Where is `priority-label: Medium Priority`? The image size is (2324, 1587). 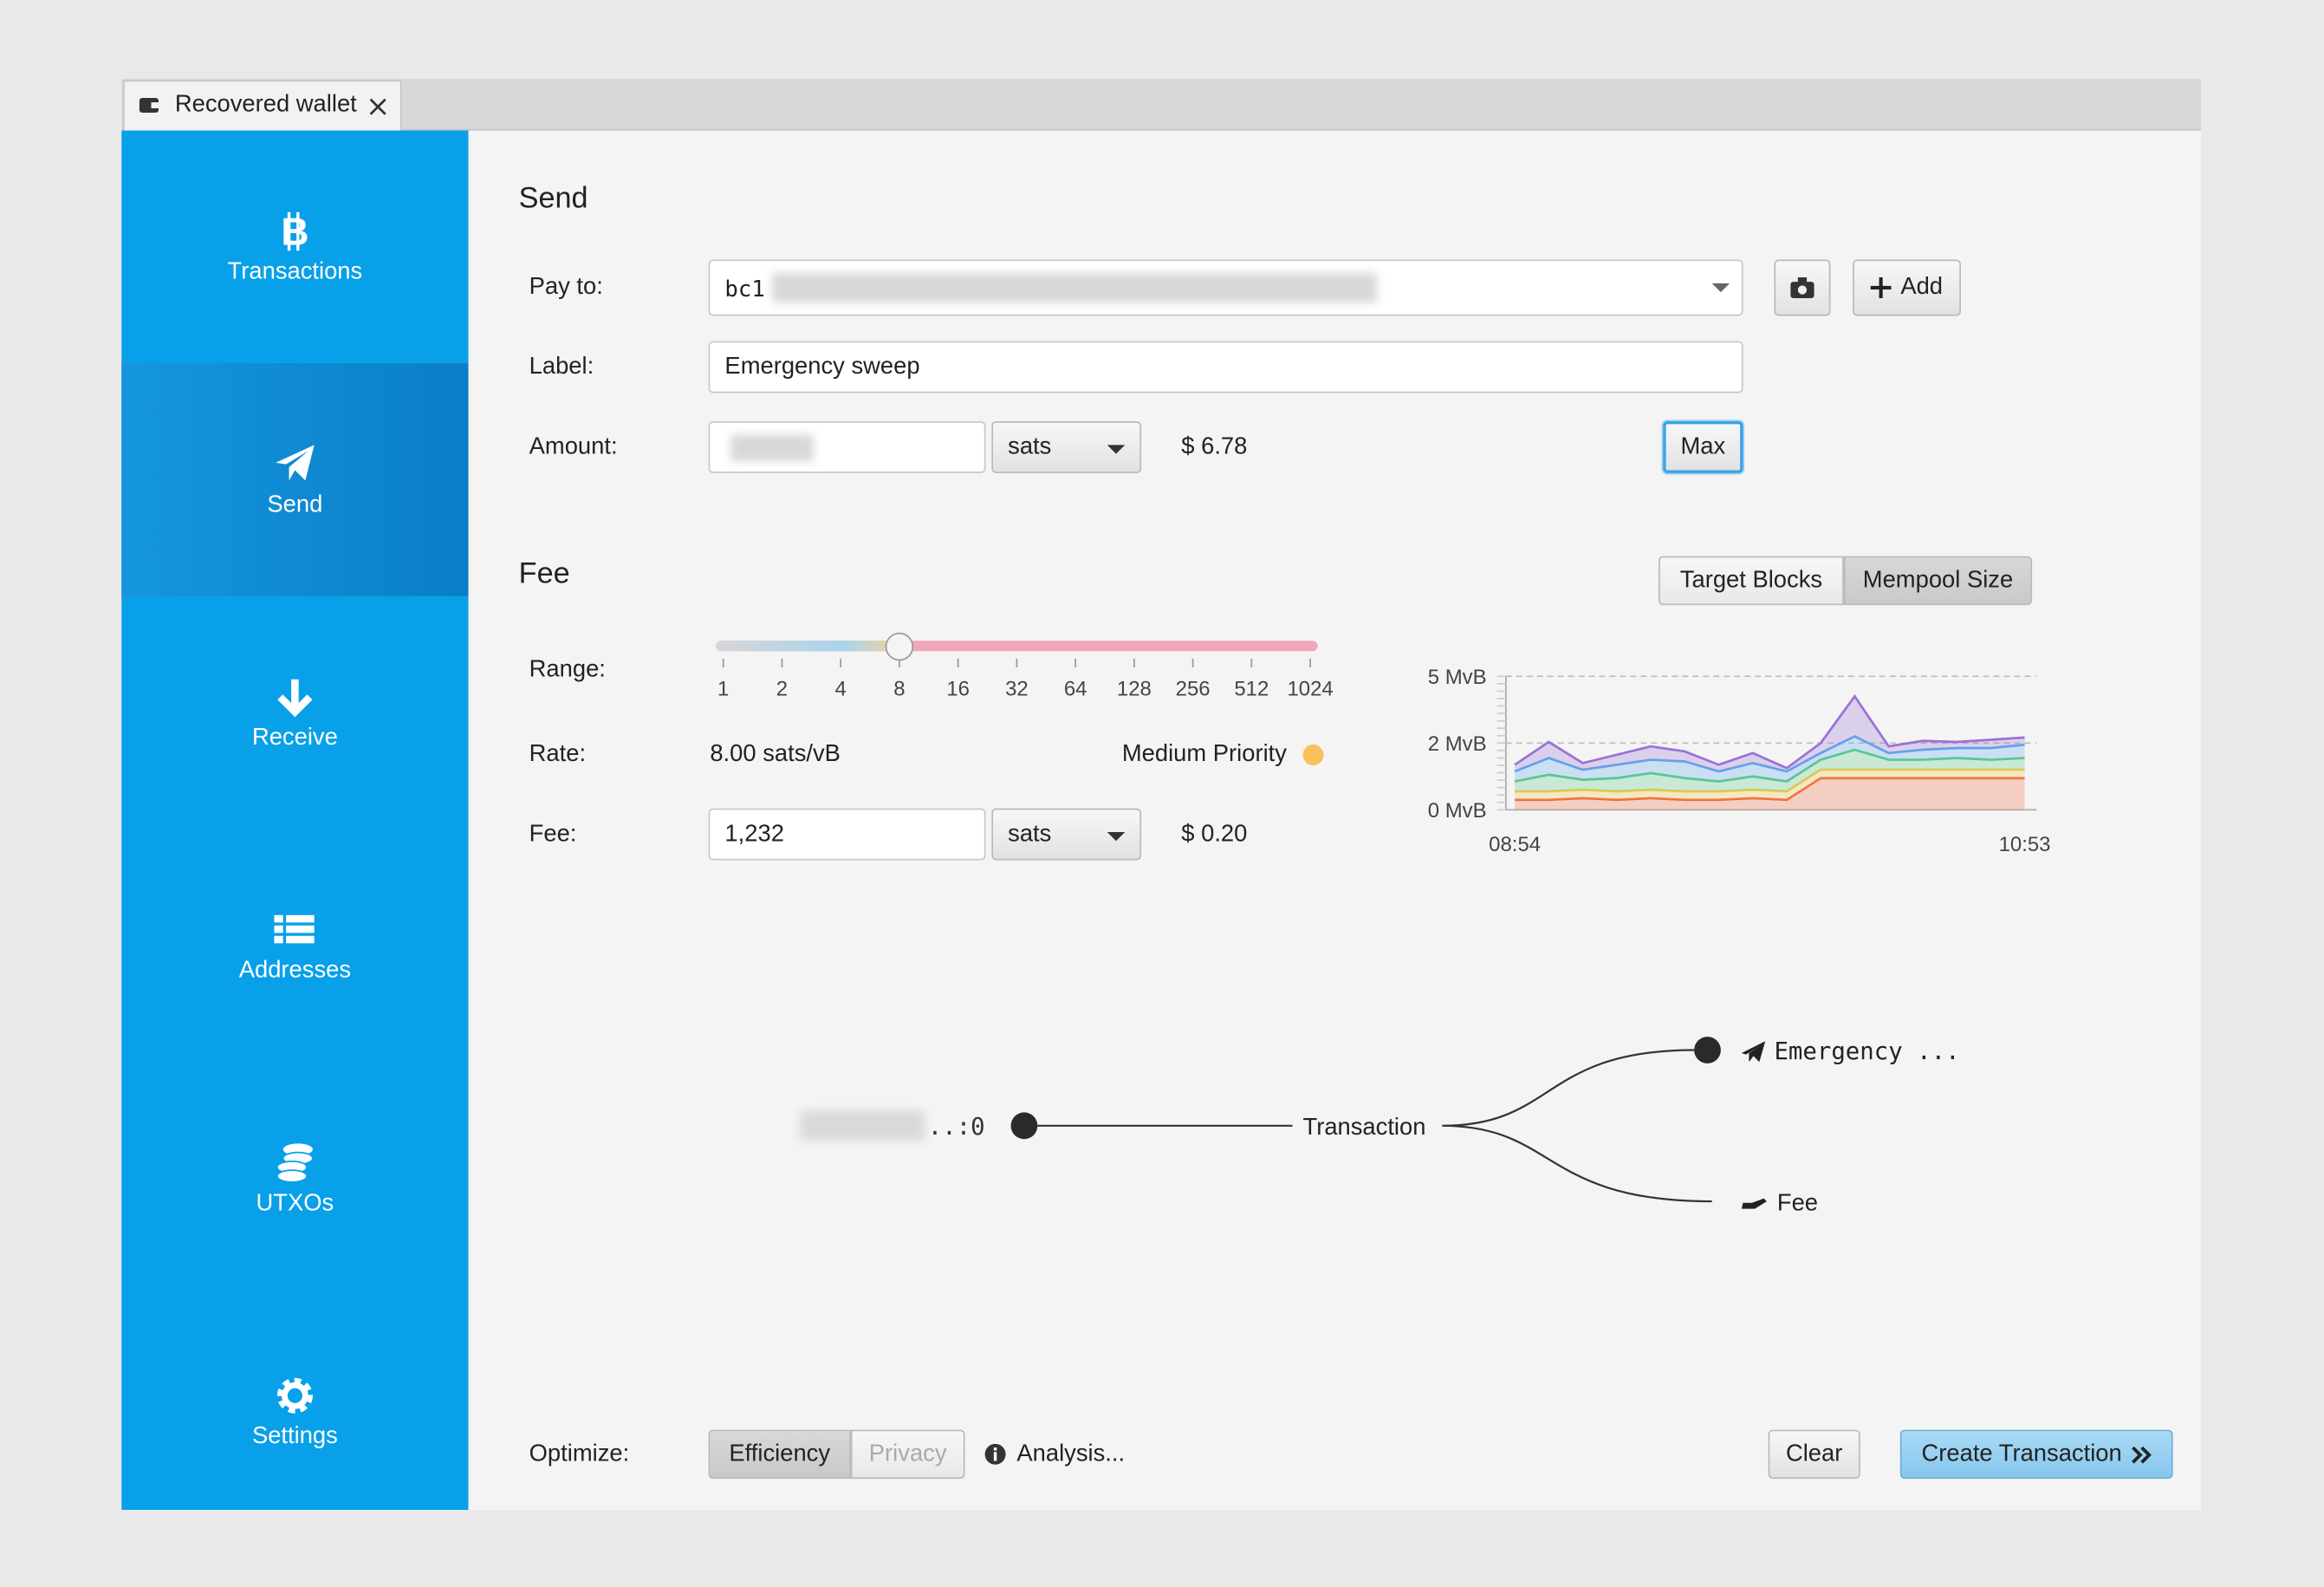
priority-label: Medium Priority is located at coordinates (1204, 754).